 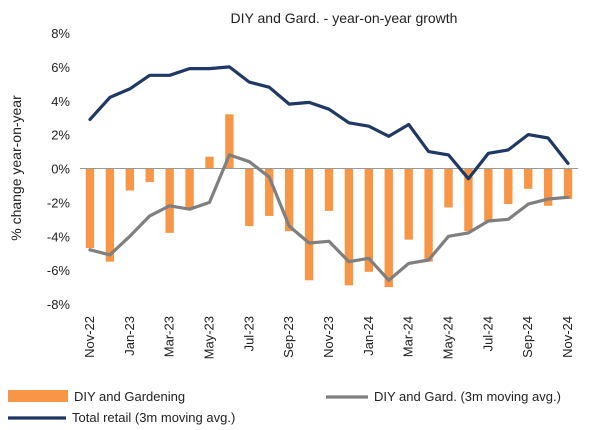 I want to click on y-tick-label: -4%, so click(x=59, y=236).